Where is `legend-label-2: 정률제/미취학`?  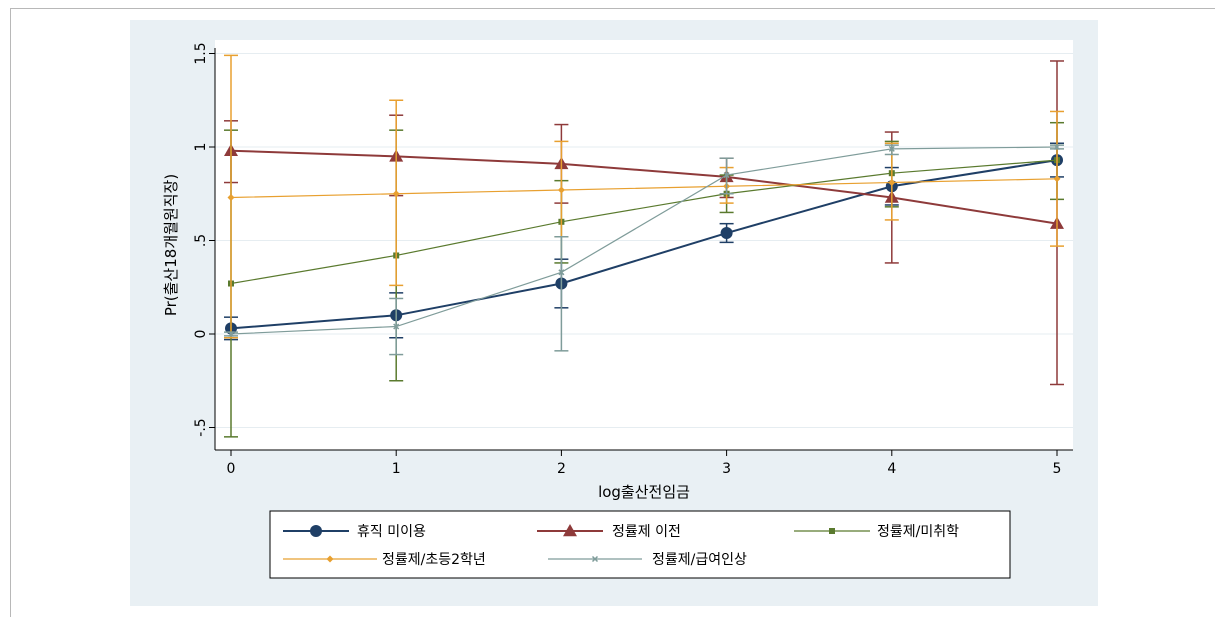
legend-label-2: 정률제/미취학 is located at coordinates (918, 532).